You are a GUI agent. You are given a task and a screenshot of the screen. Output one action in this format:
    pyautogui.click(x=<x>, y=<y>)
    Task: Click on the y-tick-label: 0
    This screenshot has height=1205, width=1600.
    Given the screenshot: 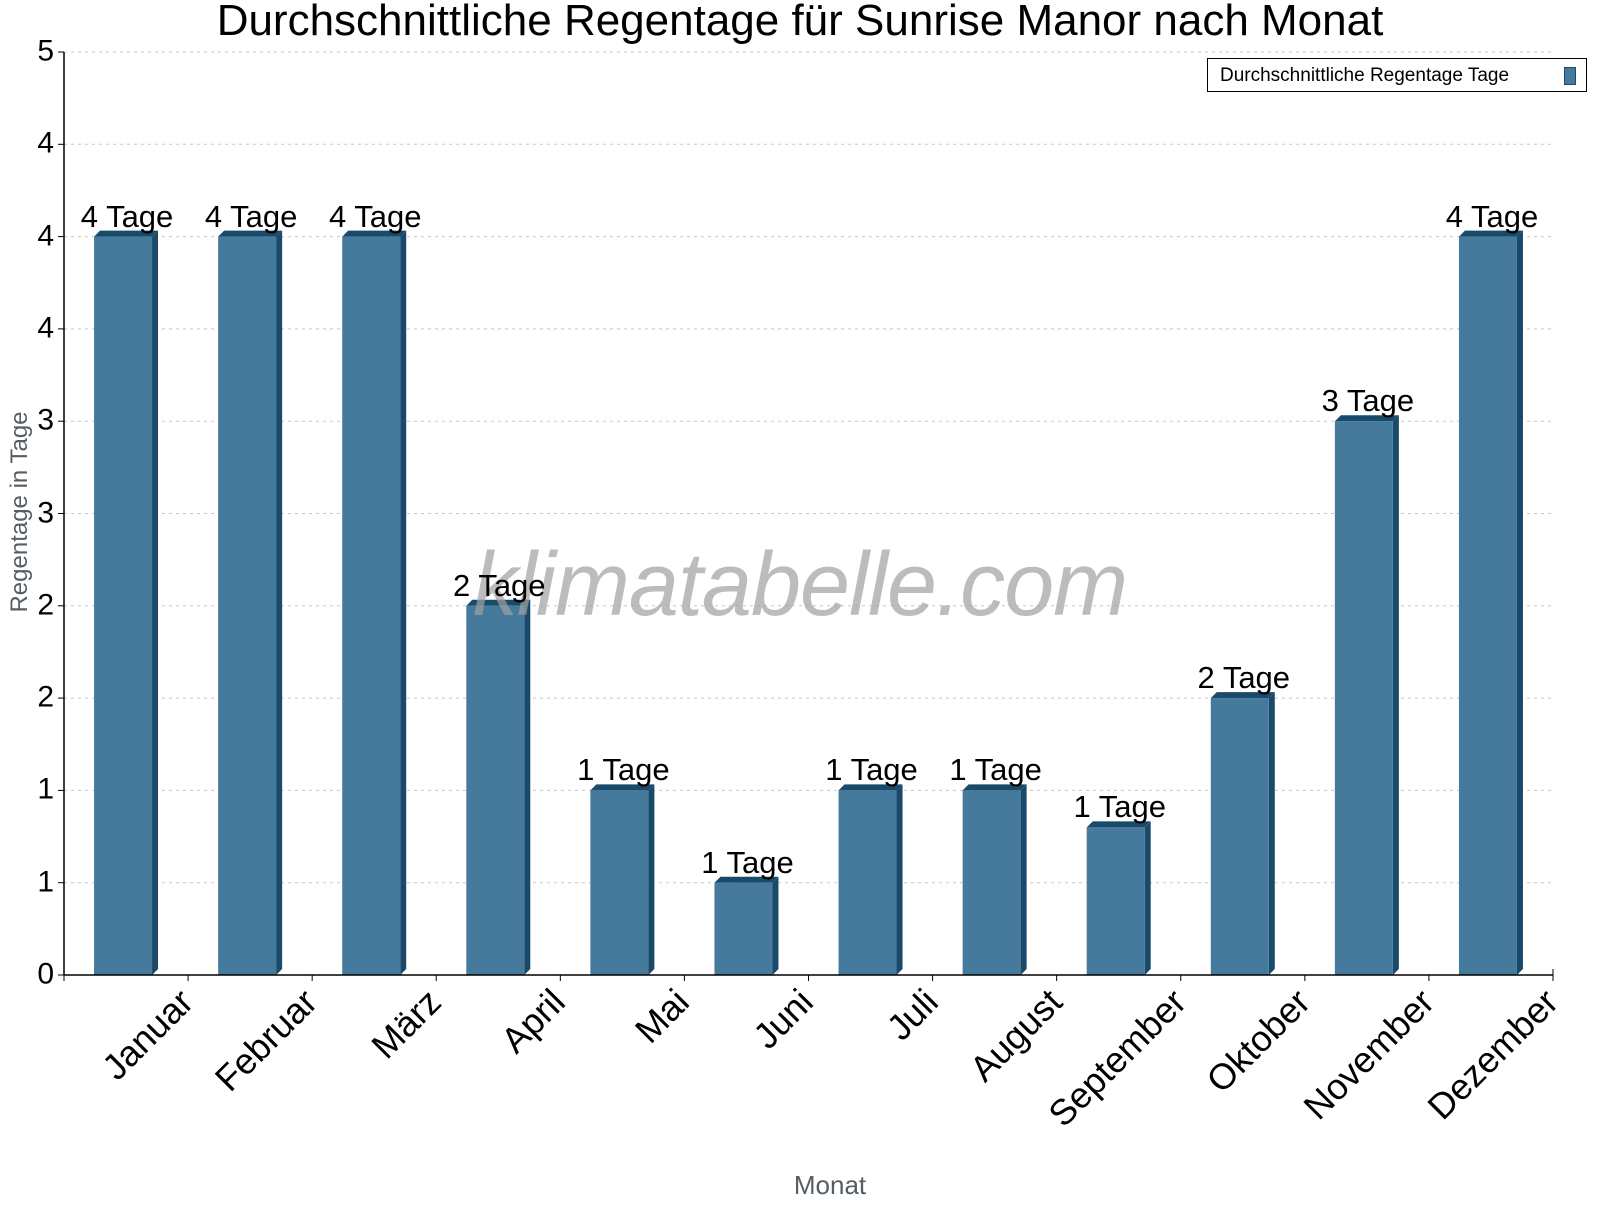 What is the action you would take?
    pyautogui.click(x=45, y=974)
    